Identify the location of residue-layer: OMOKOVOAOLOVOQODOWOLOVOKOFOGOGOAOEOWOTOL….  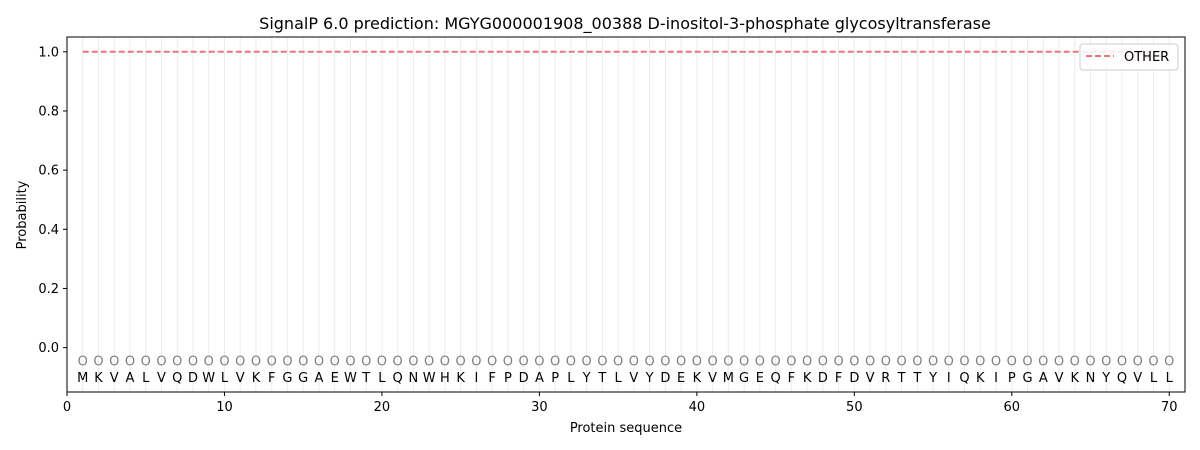
(625, 370).